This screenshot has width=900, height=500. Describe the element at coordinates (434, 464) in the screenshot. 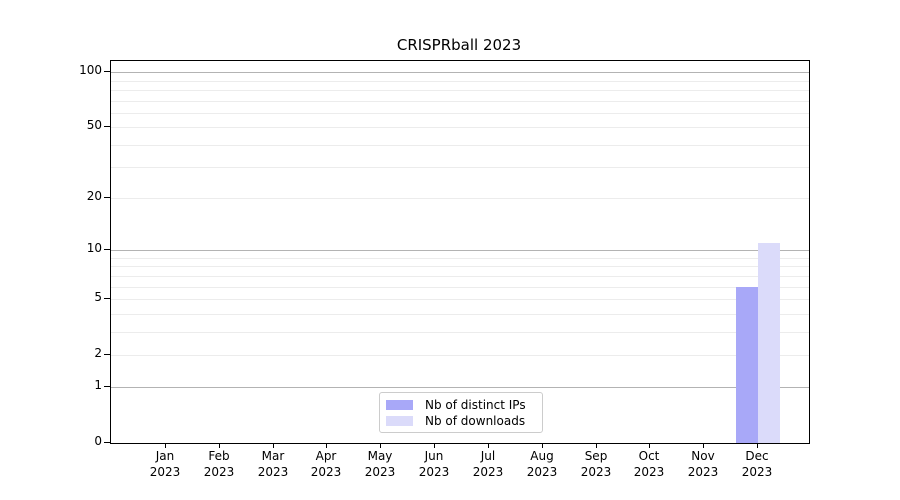

I see `x-tick-label-jun: Jun 2023` at that location.